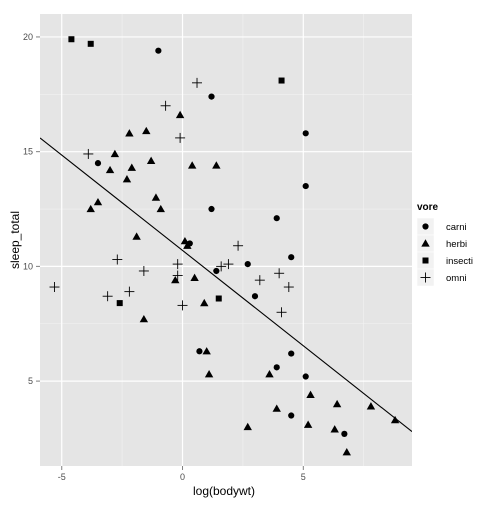 The image size is (504, 509). What do you see at coordinates (28, 152) in the screenshot?
I see `y-tick-label: 15` at bounding box center [28, 152].